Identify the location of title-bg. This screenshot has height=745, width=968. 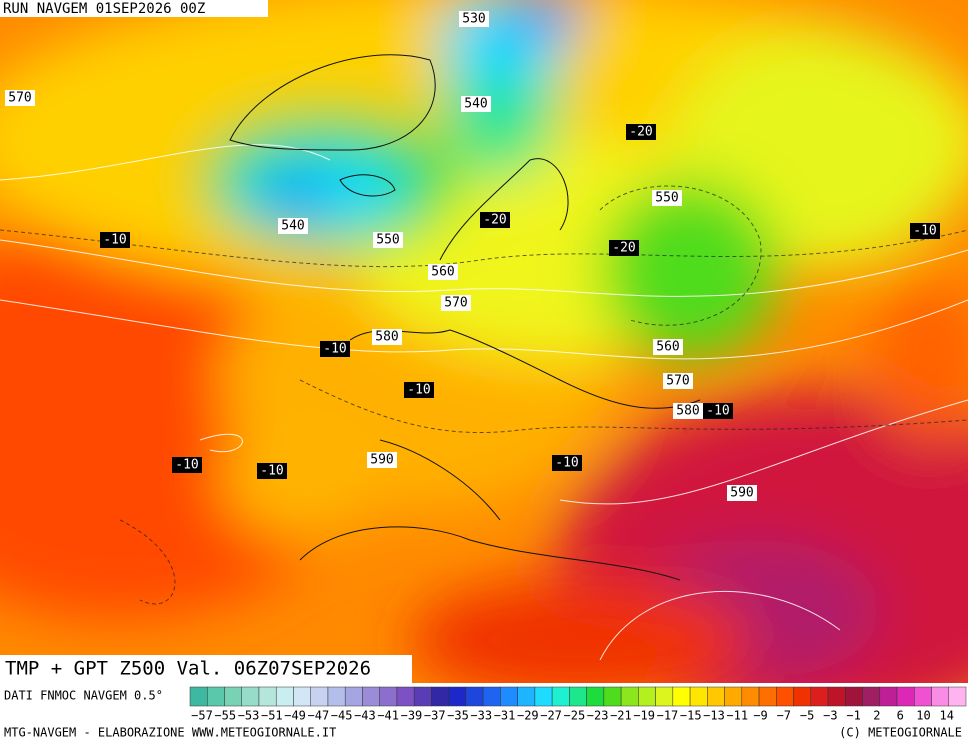
(134, 8).